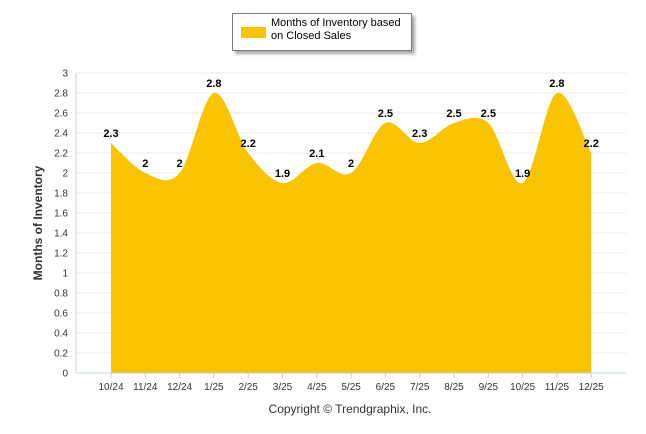 This screenshot has height=434, width=646. Describe the element at coordinates (317, 387) in the screenshot. I see `x-tick-label: 4/25` at that location.